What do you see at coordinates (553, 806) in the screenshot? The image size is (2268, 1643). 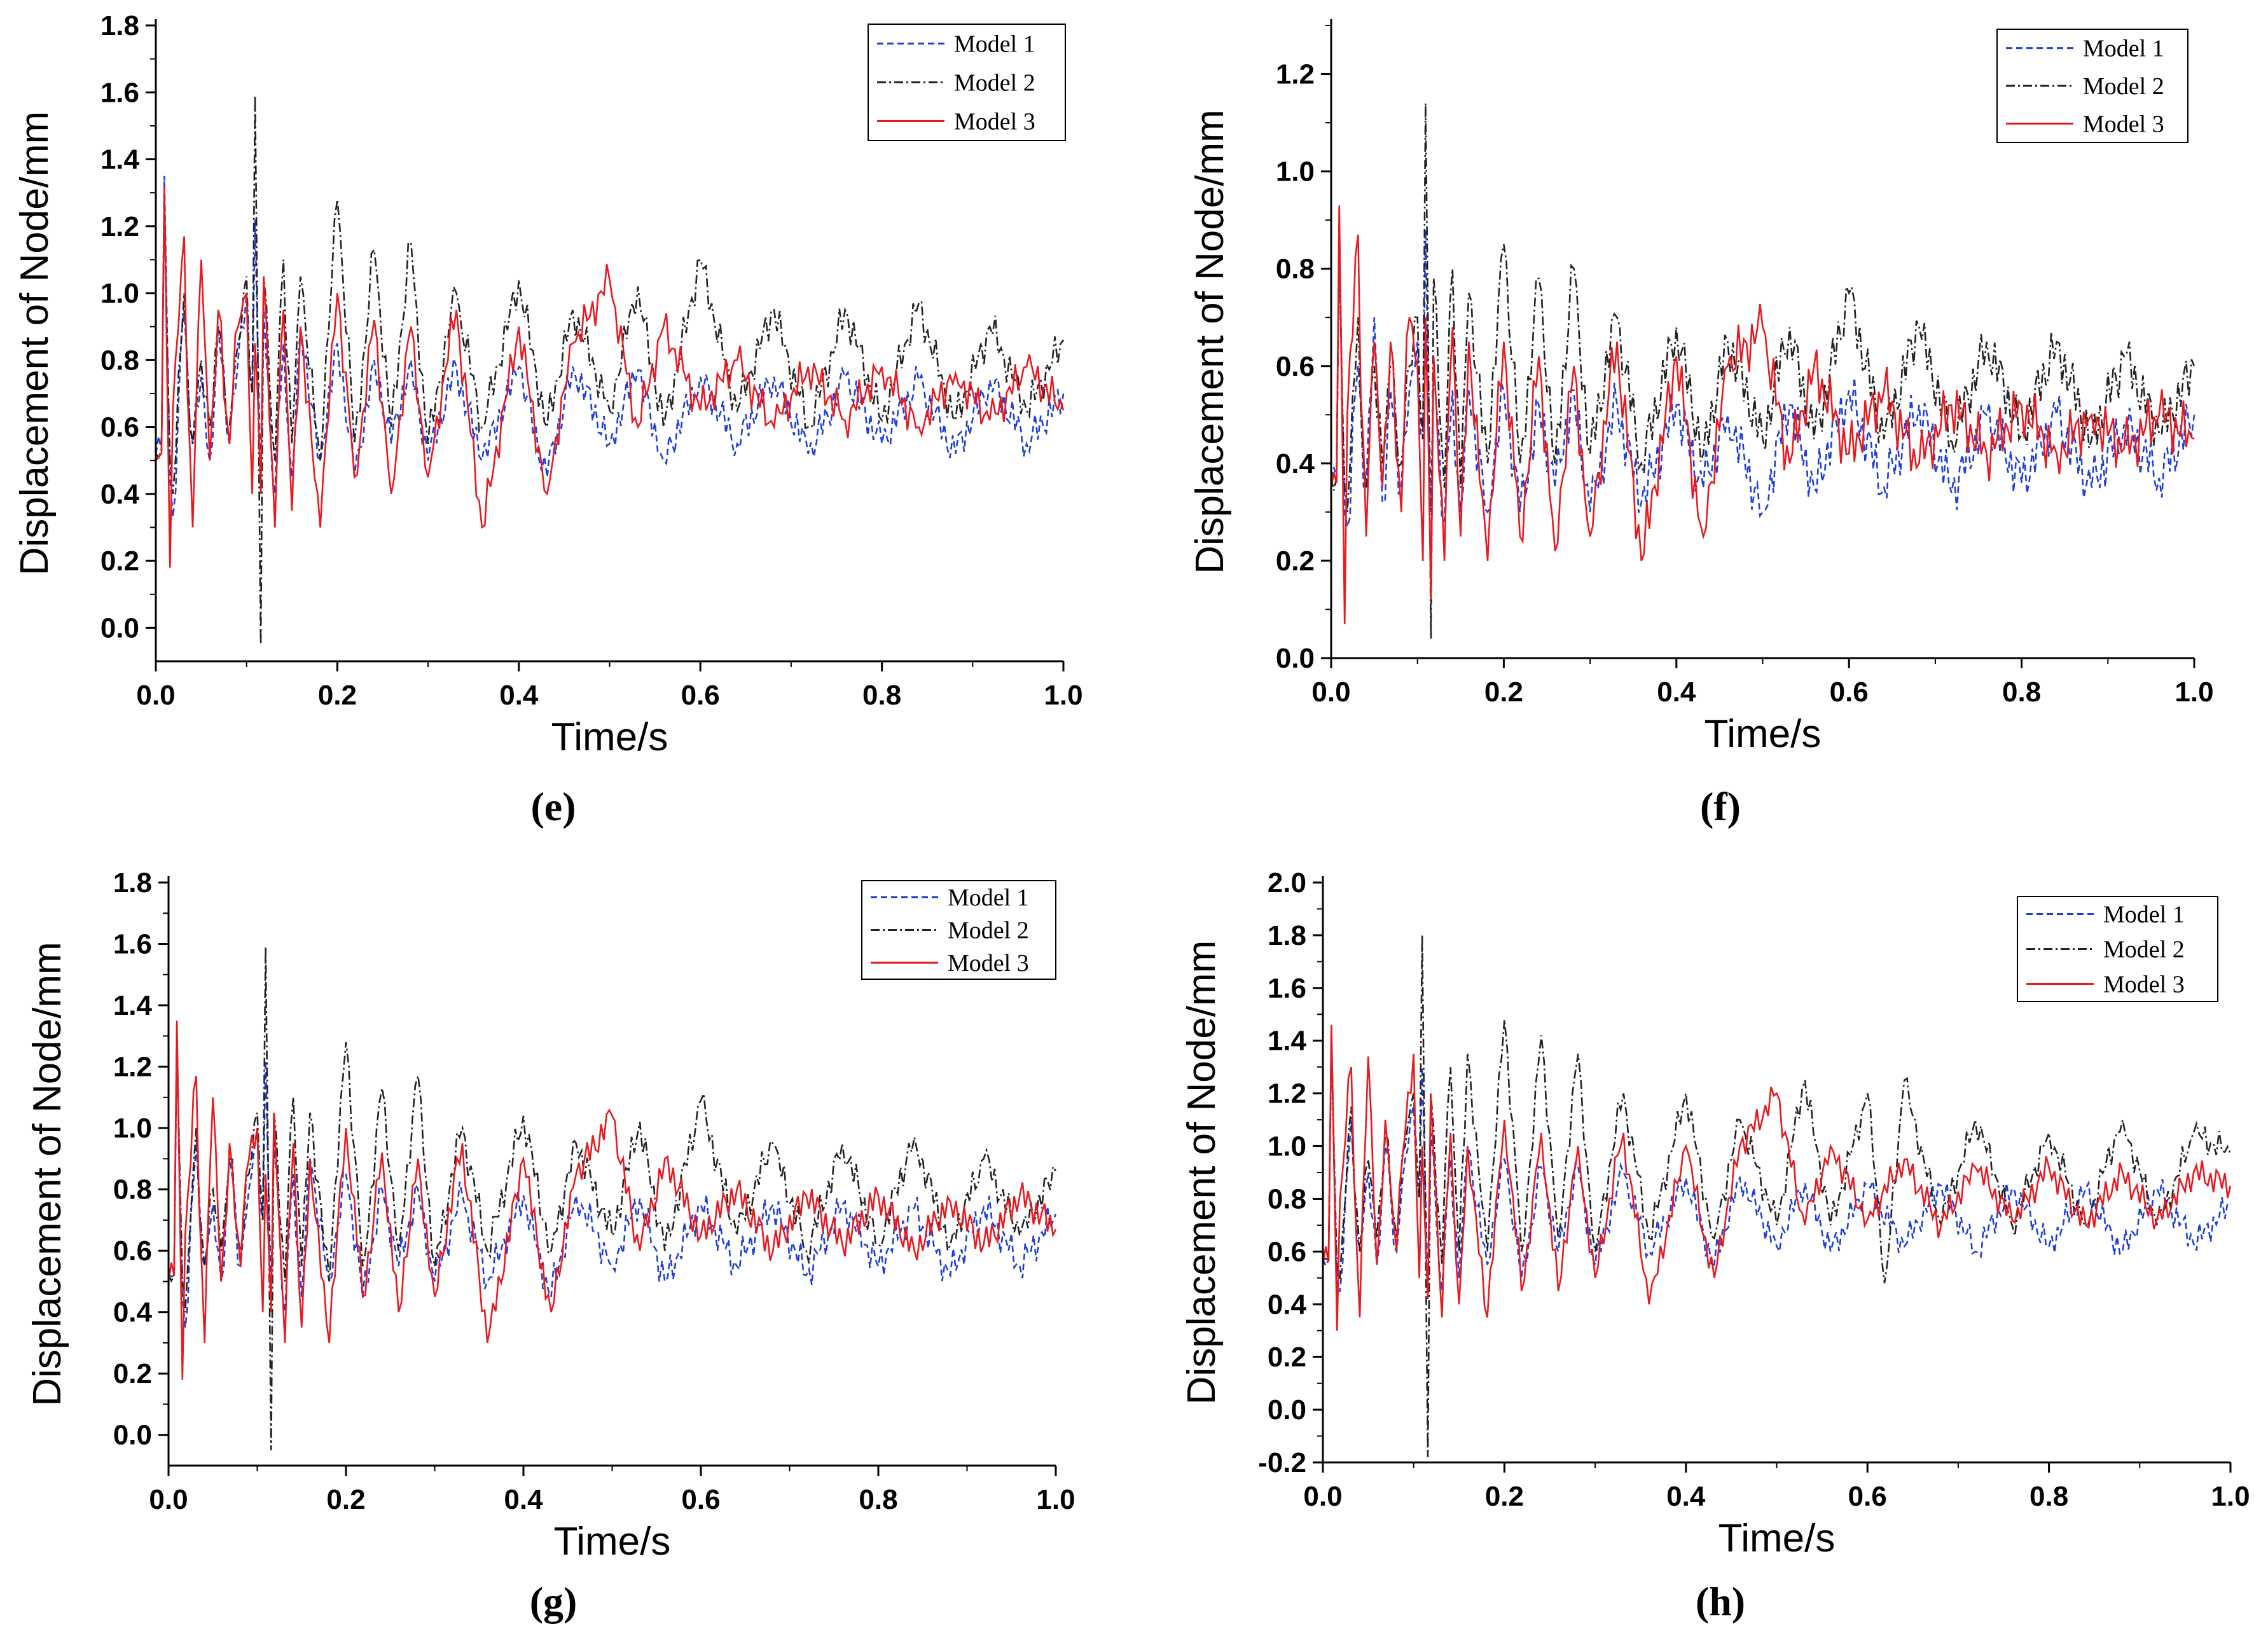 I see `panel-caption: (e)` at bounding box center [553, 806].